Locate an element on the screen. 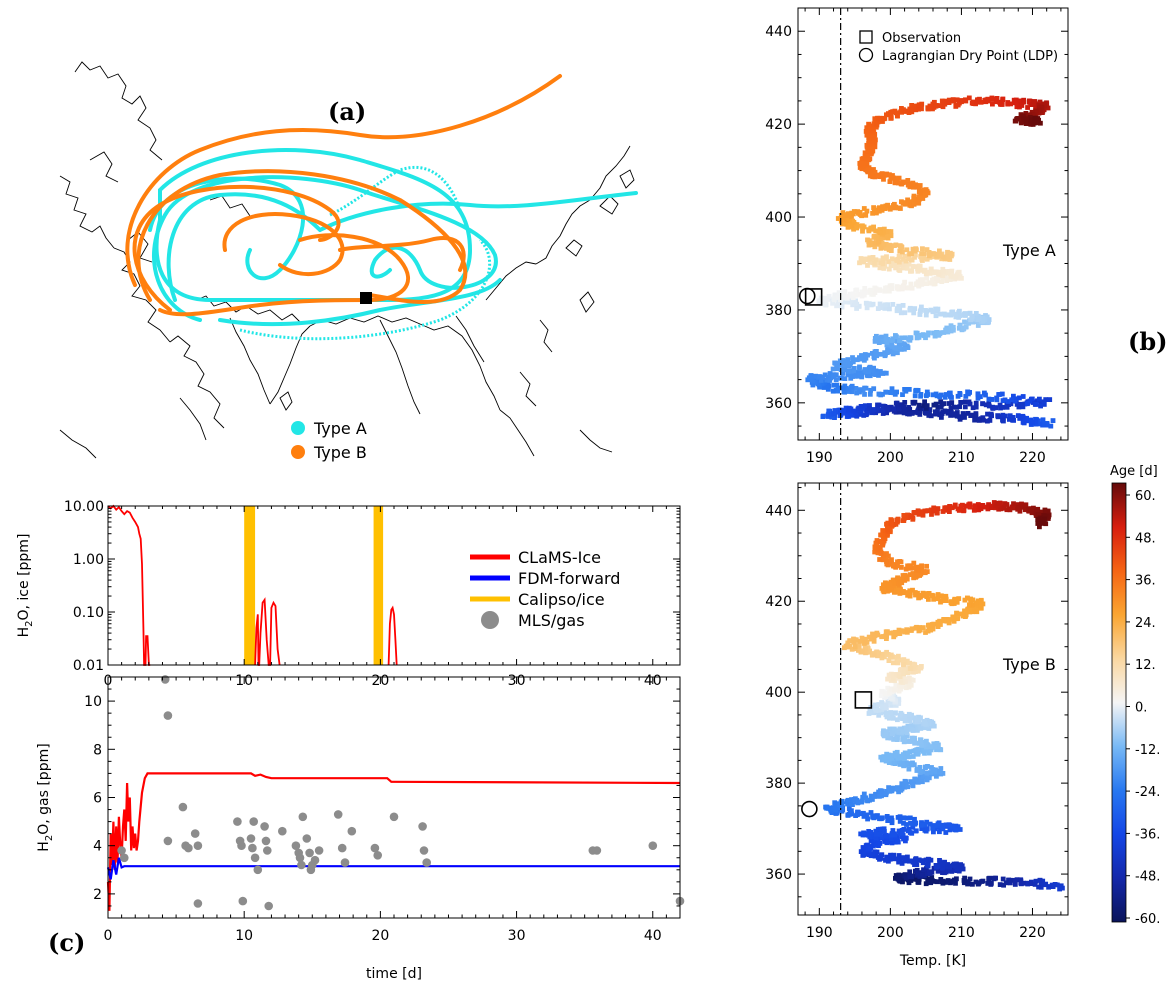 The image size is (1174, 985). legend-label: FDM-forward is located at coordinates (569, 578).